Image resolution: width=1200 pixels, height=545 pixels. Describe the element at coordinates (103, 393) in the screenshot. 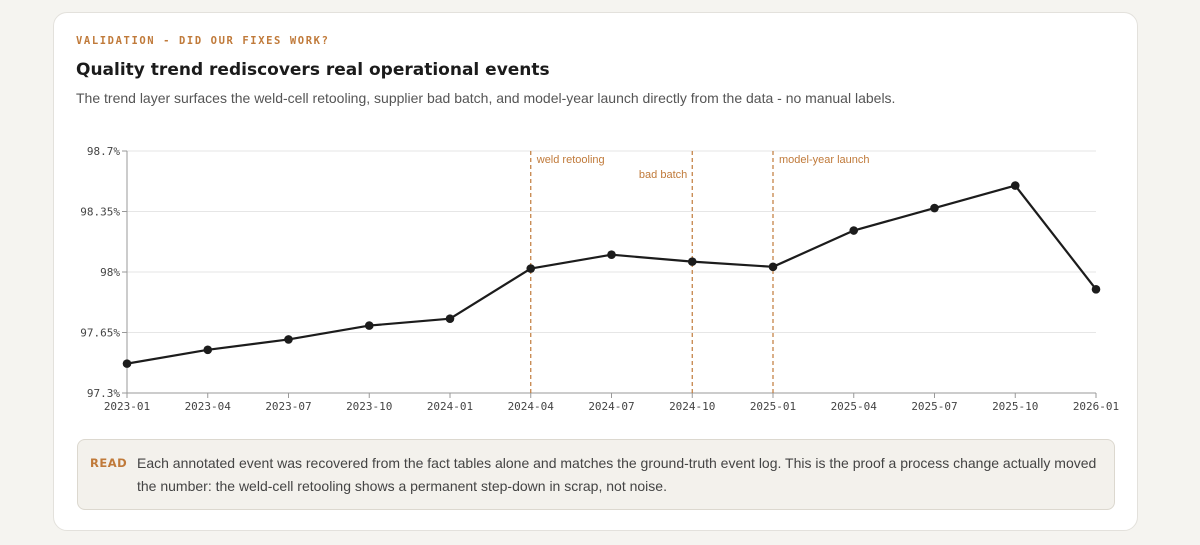

I see `y-tick-label: 97.3%` at that location.